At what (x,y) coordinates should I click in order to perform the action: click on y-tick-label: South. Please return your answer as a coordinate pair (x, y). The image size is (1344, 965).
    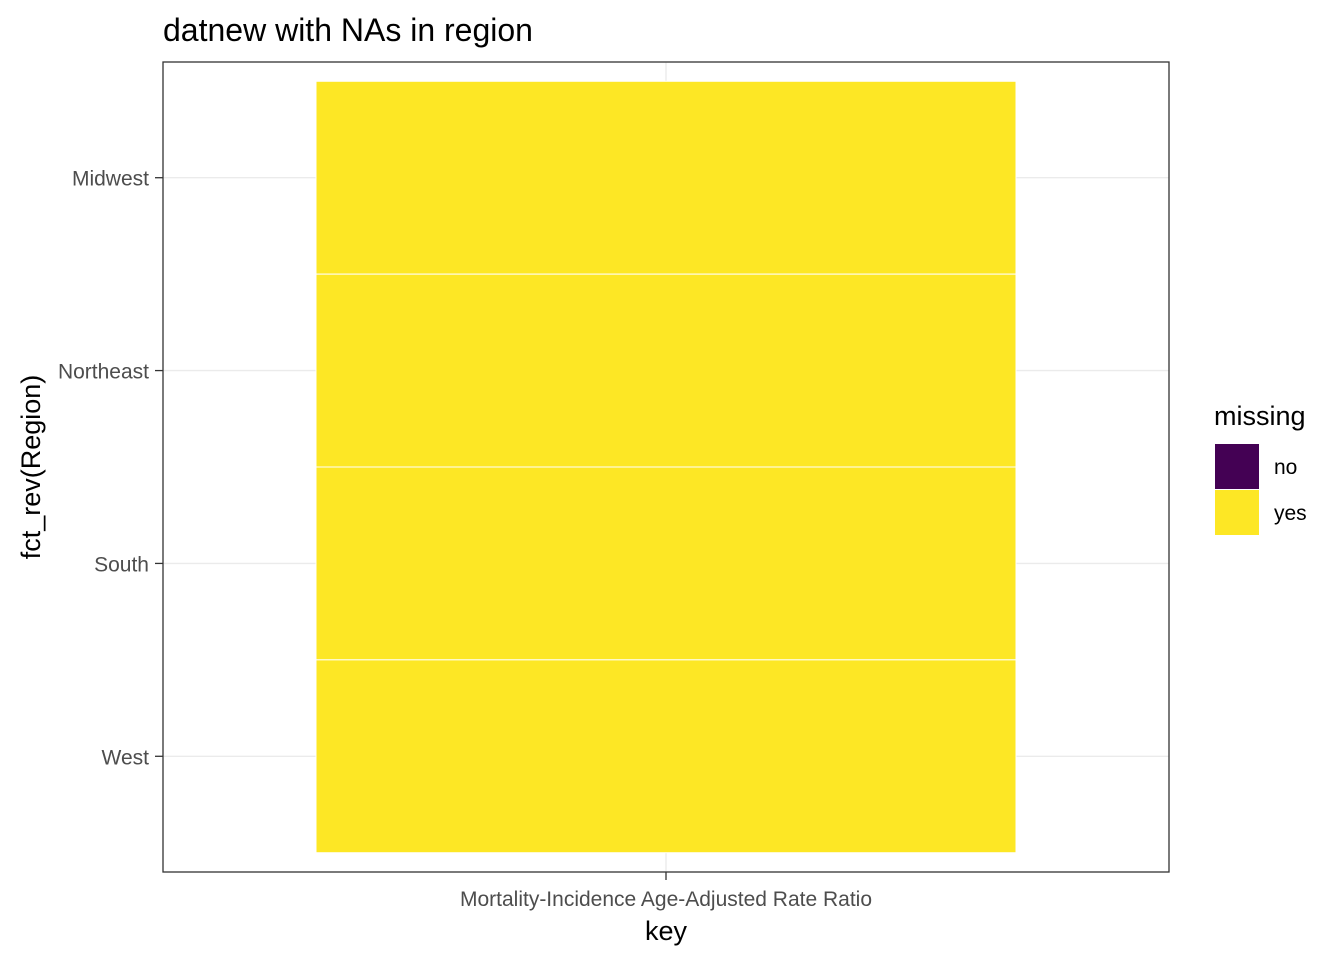
    Looking at the image, I should click on (121, 564).